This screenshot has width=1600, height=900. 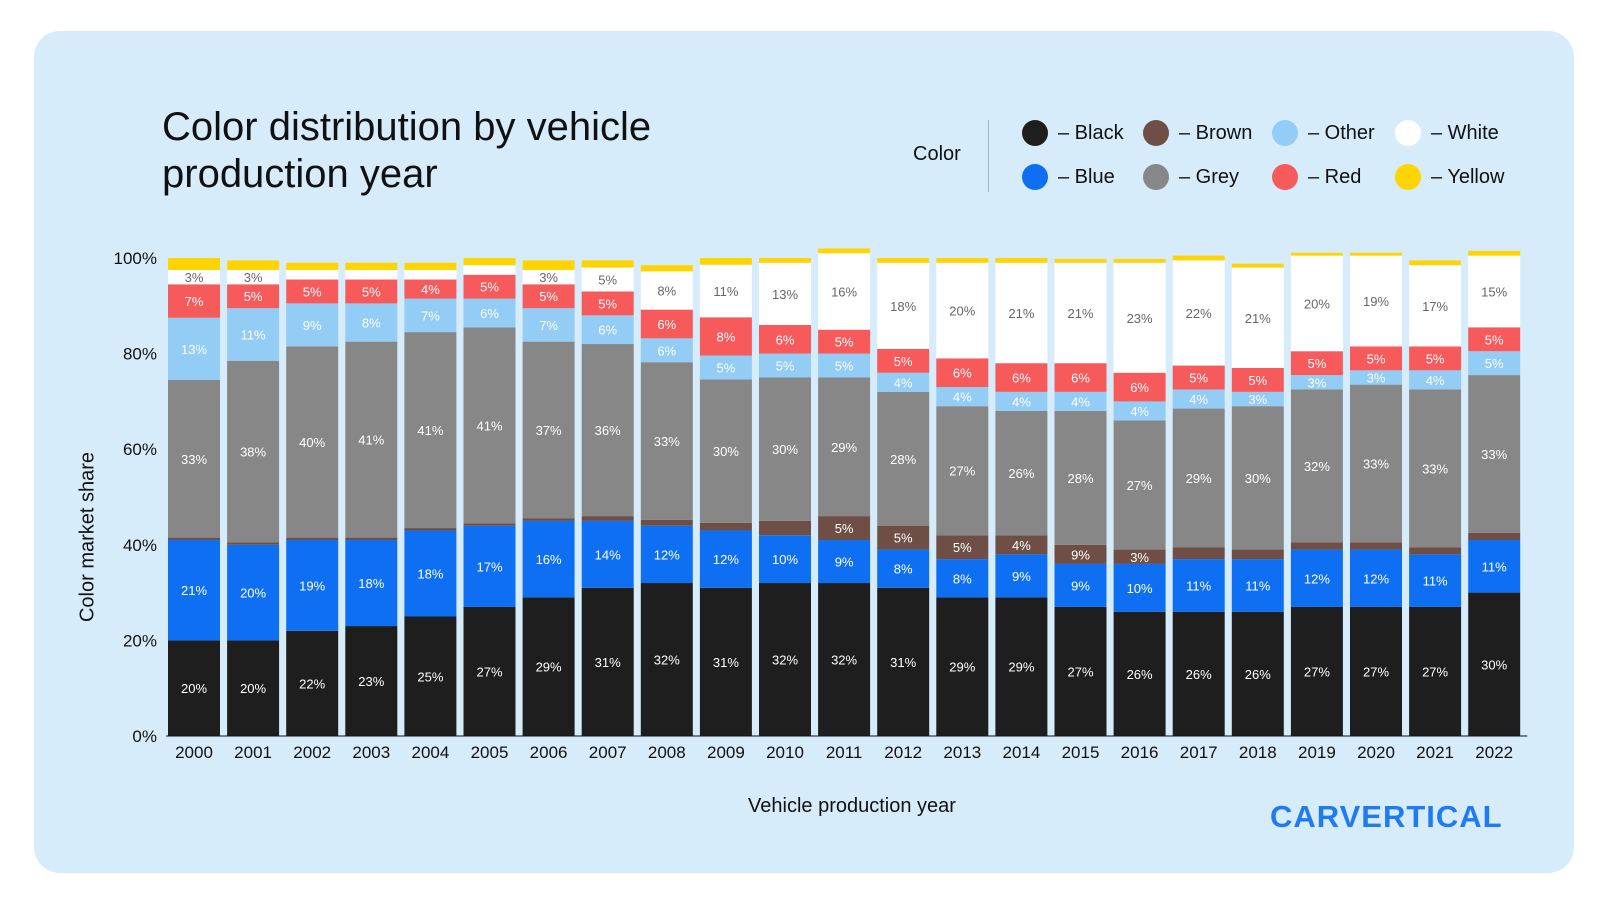 What do you see at coordinates (1341, 132) in the screenshot?
I see `legend-label-other: – Other` at bounding box center [1341, 132].